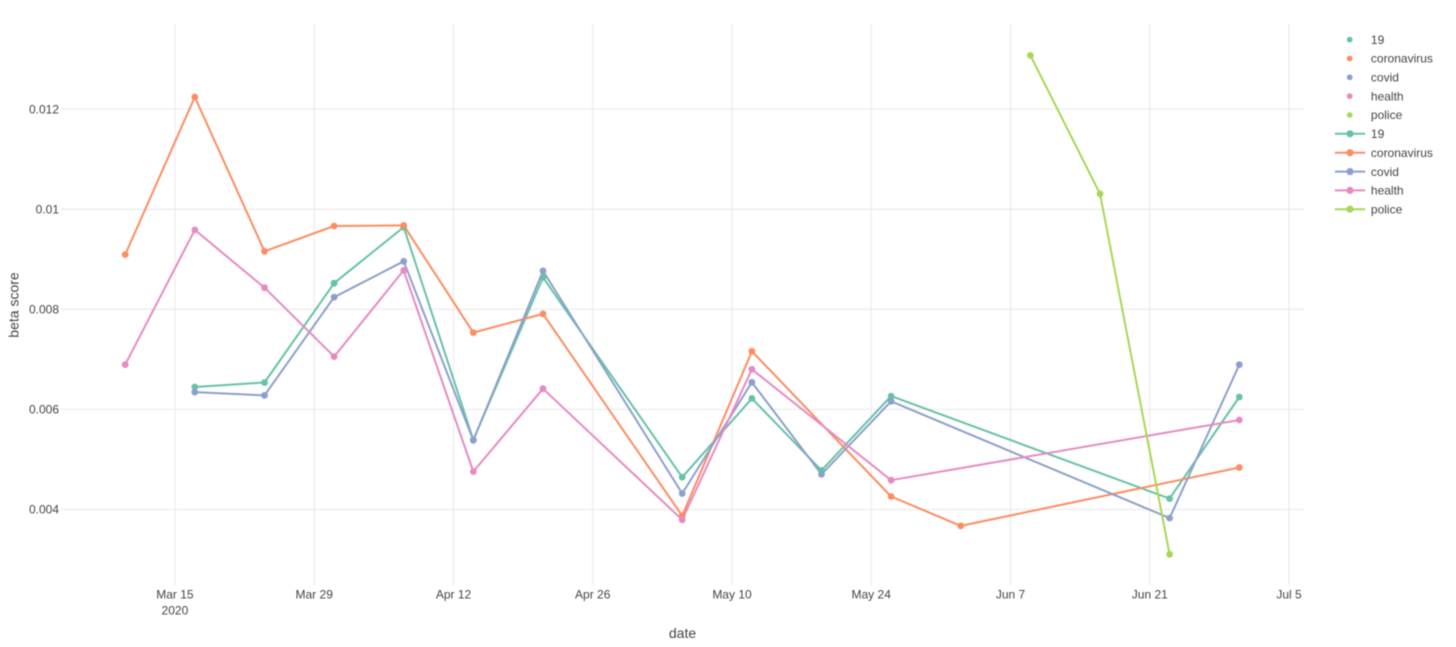  I want to click on svg-text: 0.01, so click(48, 209).